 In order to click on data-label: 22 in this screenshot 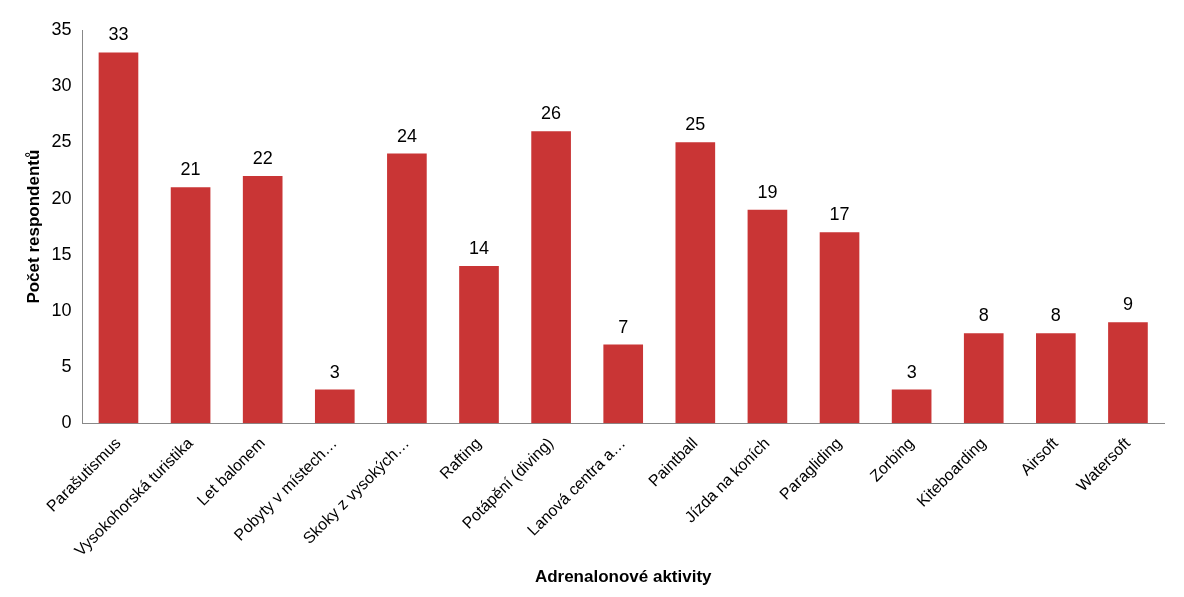, I will do `click(262, 158)`.